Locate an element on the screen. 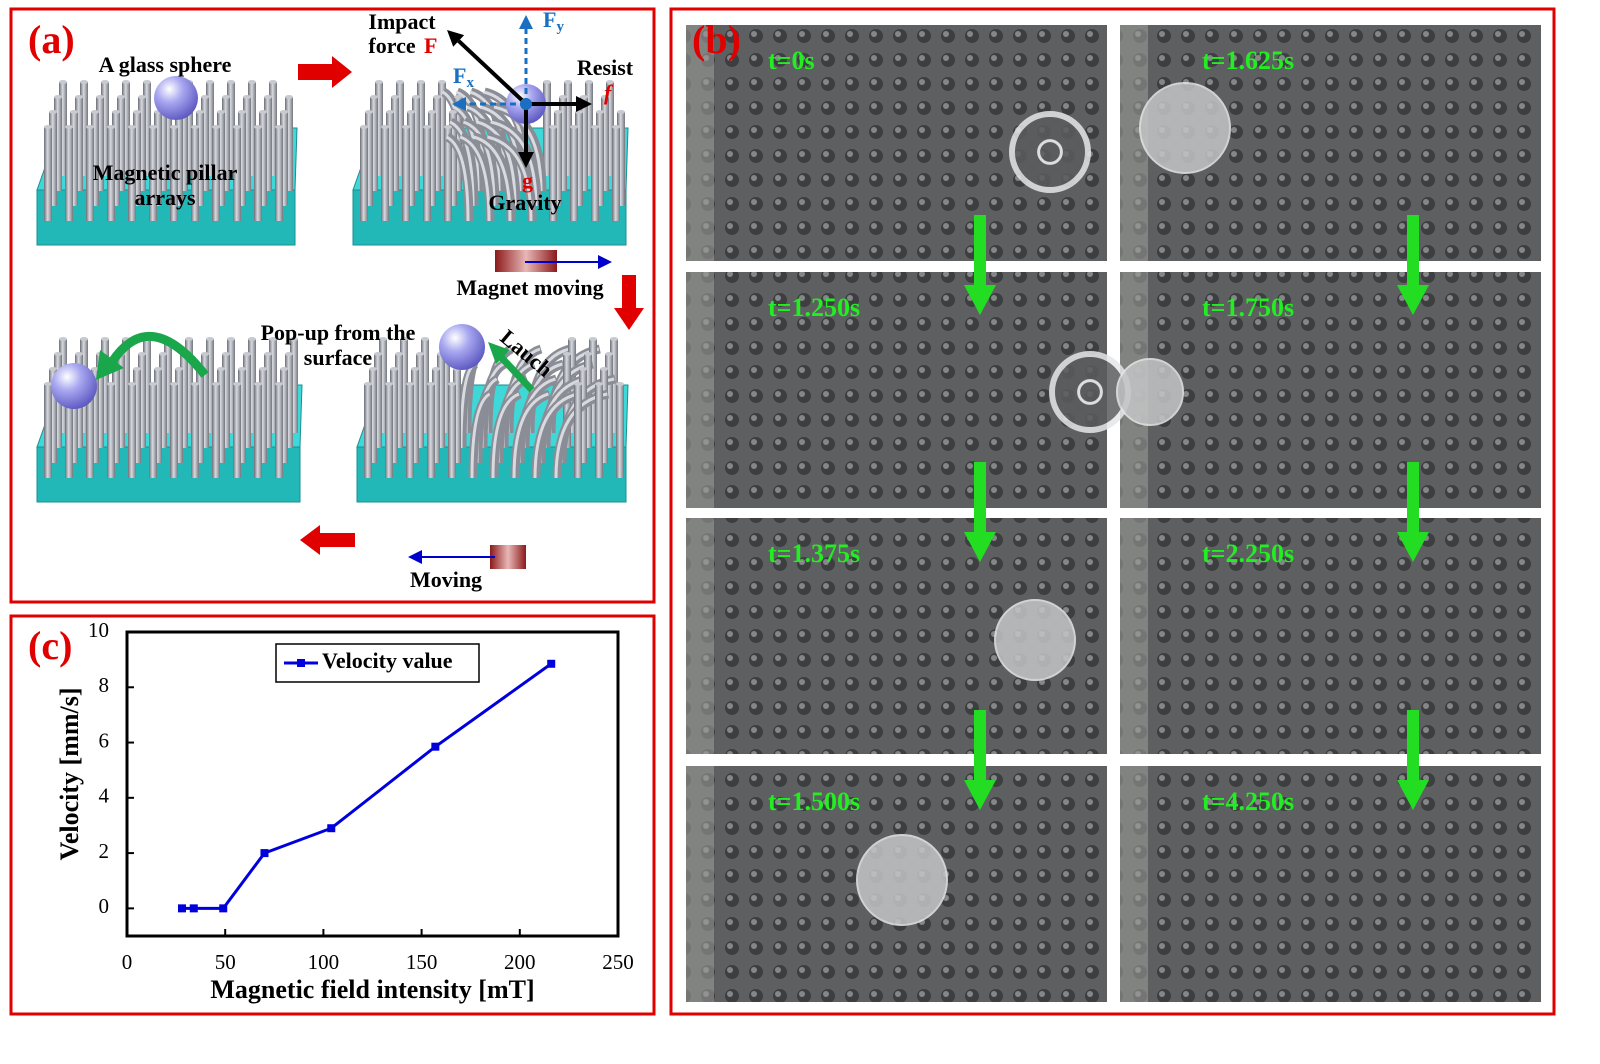  time-label: t=0s is located at coordinates (791, 60).